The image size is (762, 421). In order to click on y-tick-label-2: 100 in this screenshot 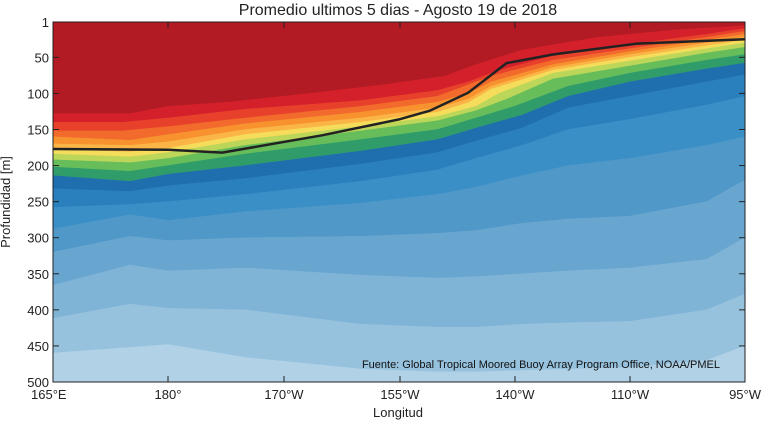, I will do `click(38, 93)`.